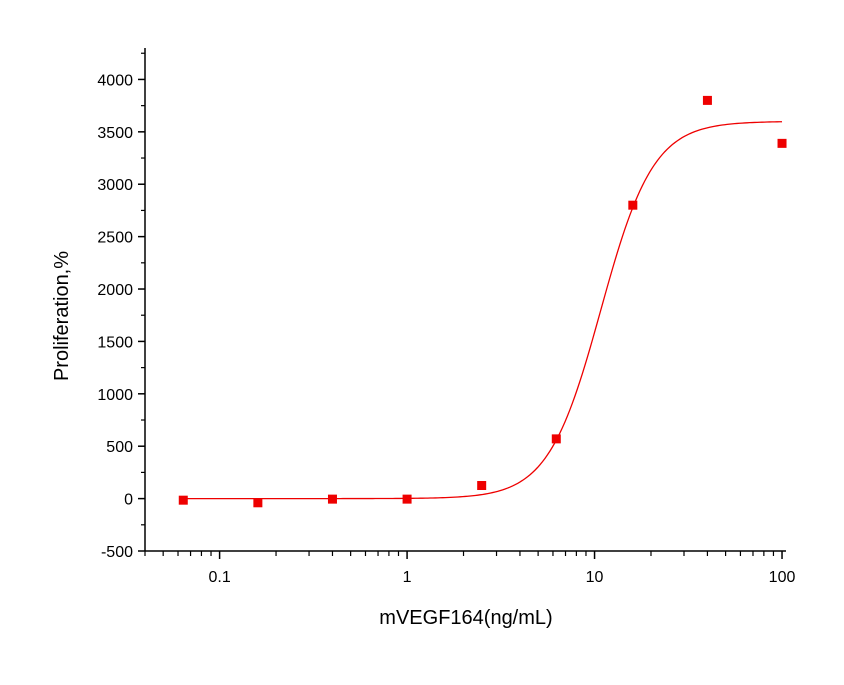  Describe the element at coordinates (117, 552) in the screenshot. I see `y-tick-label: -500` at that location.